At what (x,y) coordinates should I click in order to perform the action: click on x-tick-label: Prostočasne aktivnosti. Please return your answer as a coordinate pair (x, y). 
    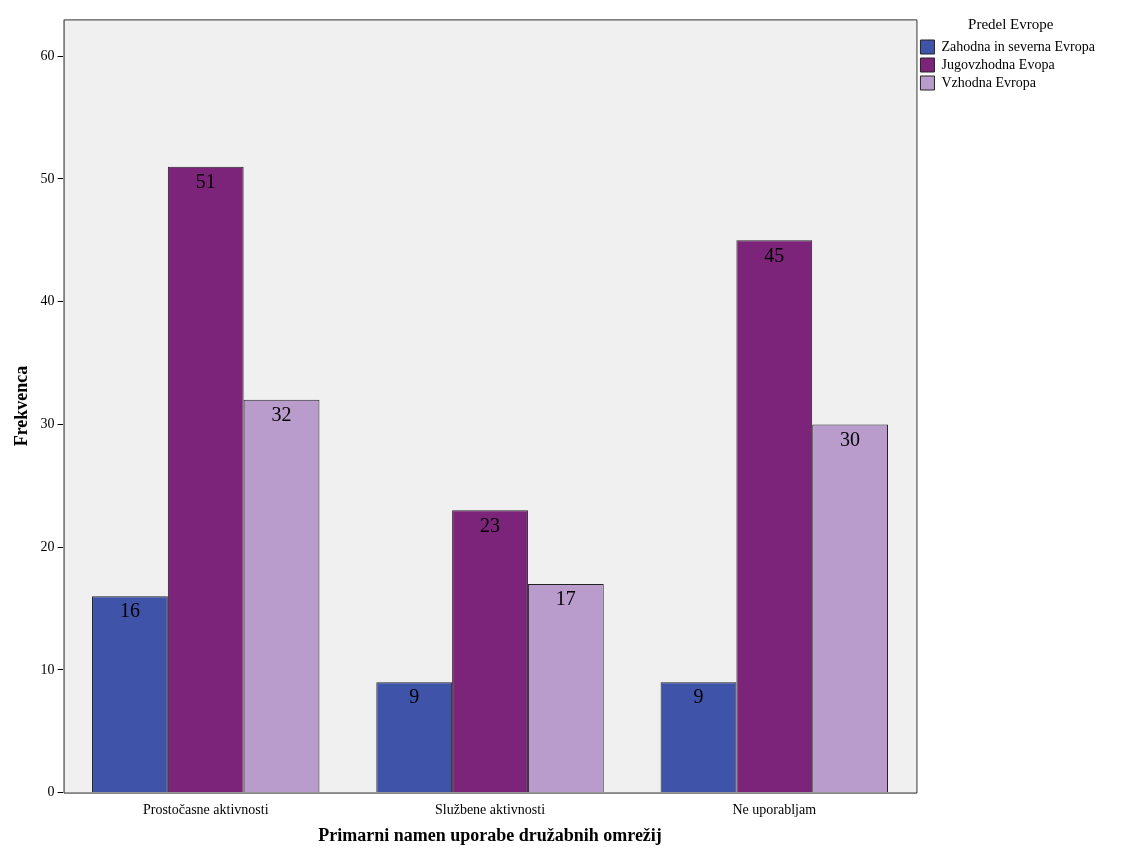
    Looking at the image, I should click on (205, 809).